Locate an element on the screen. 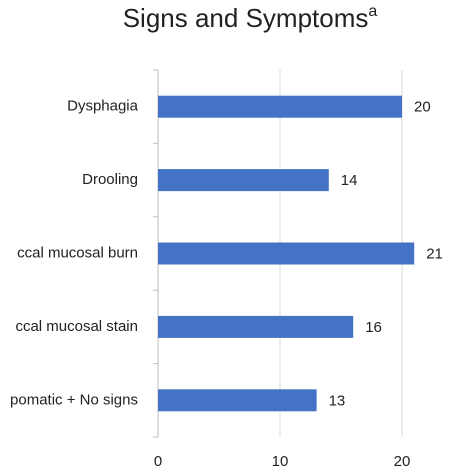  value-label: 14 is located at coordinates (349, 180).